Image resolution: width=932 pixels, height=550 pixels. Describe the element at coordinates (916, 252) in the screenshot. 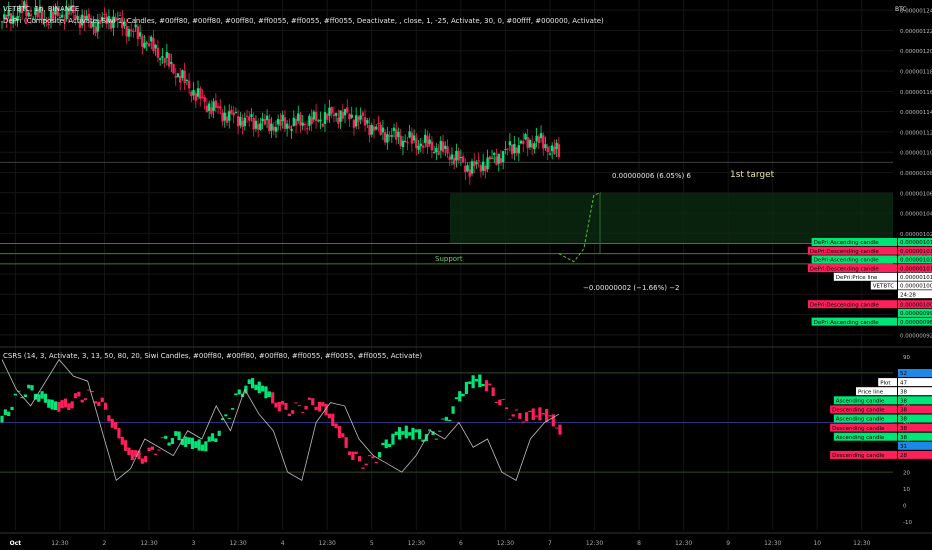

I see `value-label: 0.00000101` at that location.